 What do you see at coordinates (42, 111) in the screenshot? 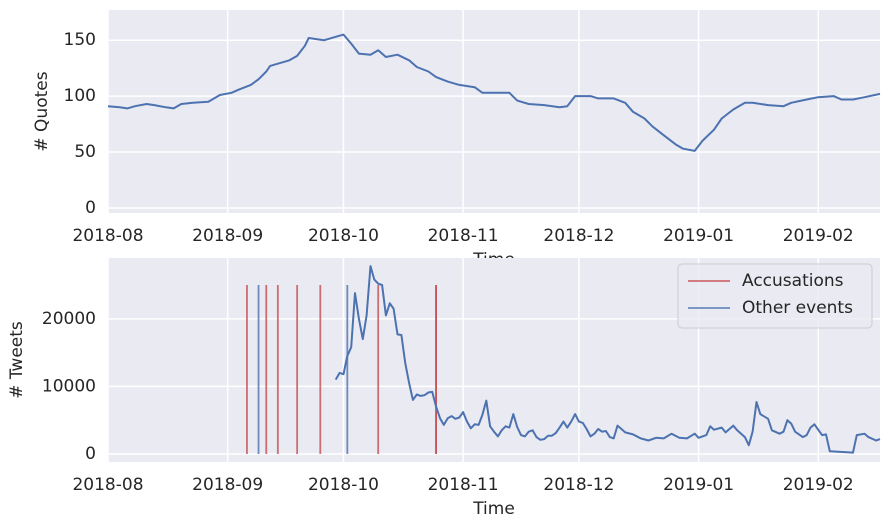
I see `y-axis-label: # Quotes` at bounding box center [42, 111].